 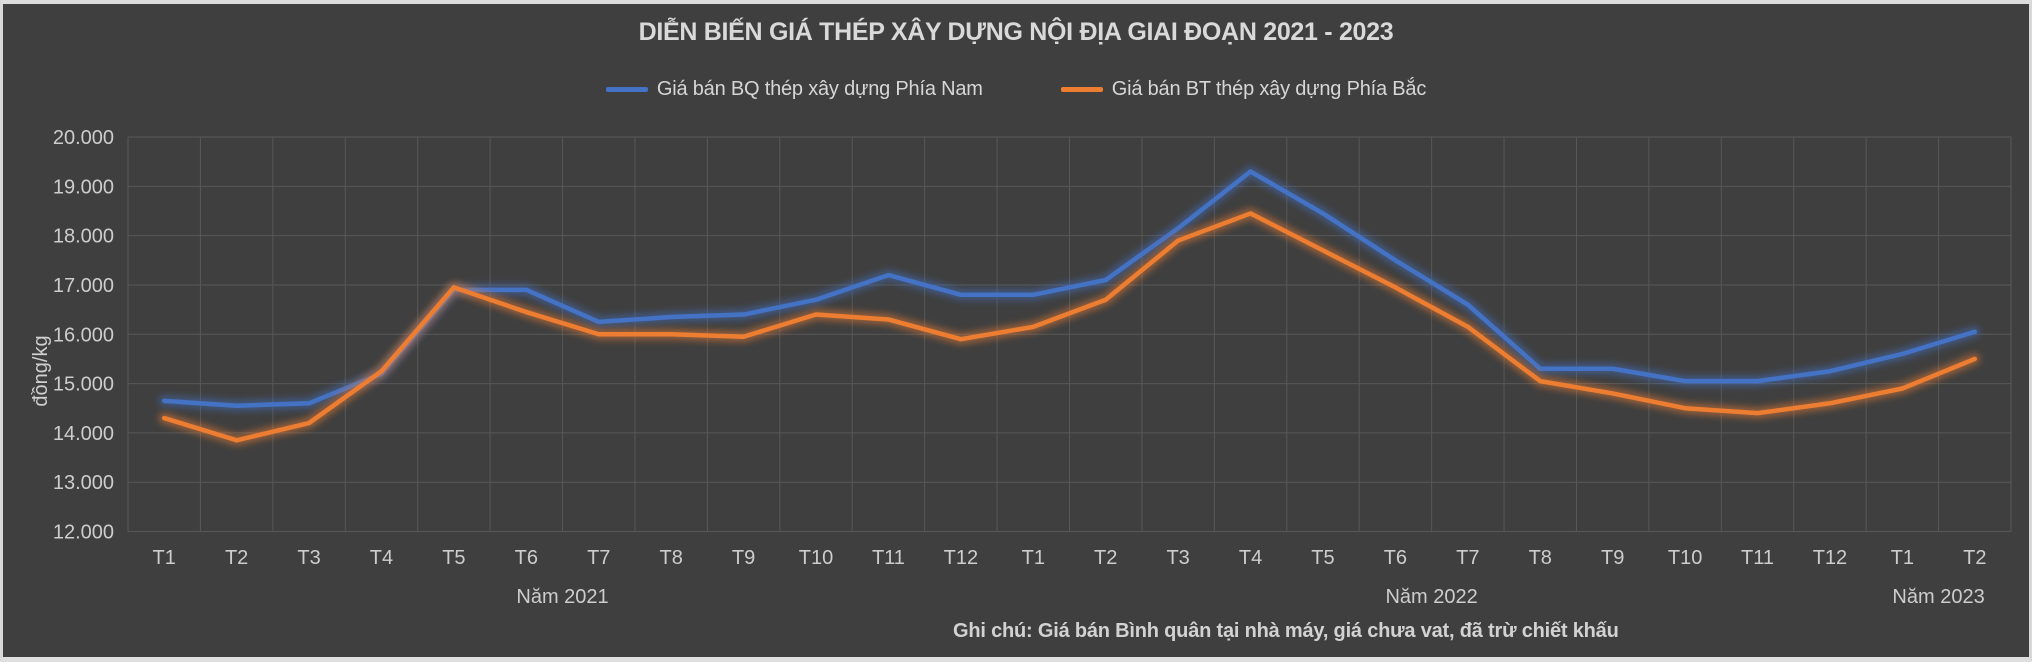 What do you see at coordinates (83, 434) in the screenshot?
I see `y-tick-label: 14.000` at bounding box center [83, 434].